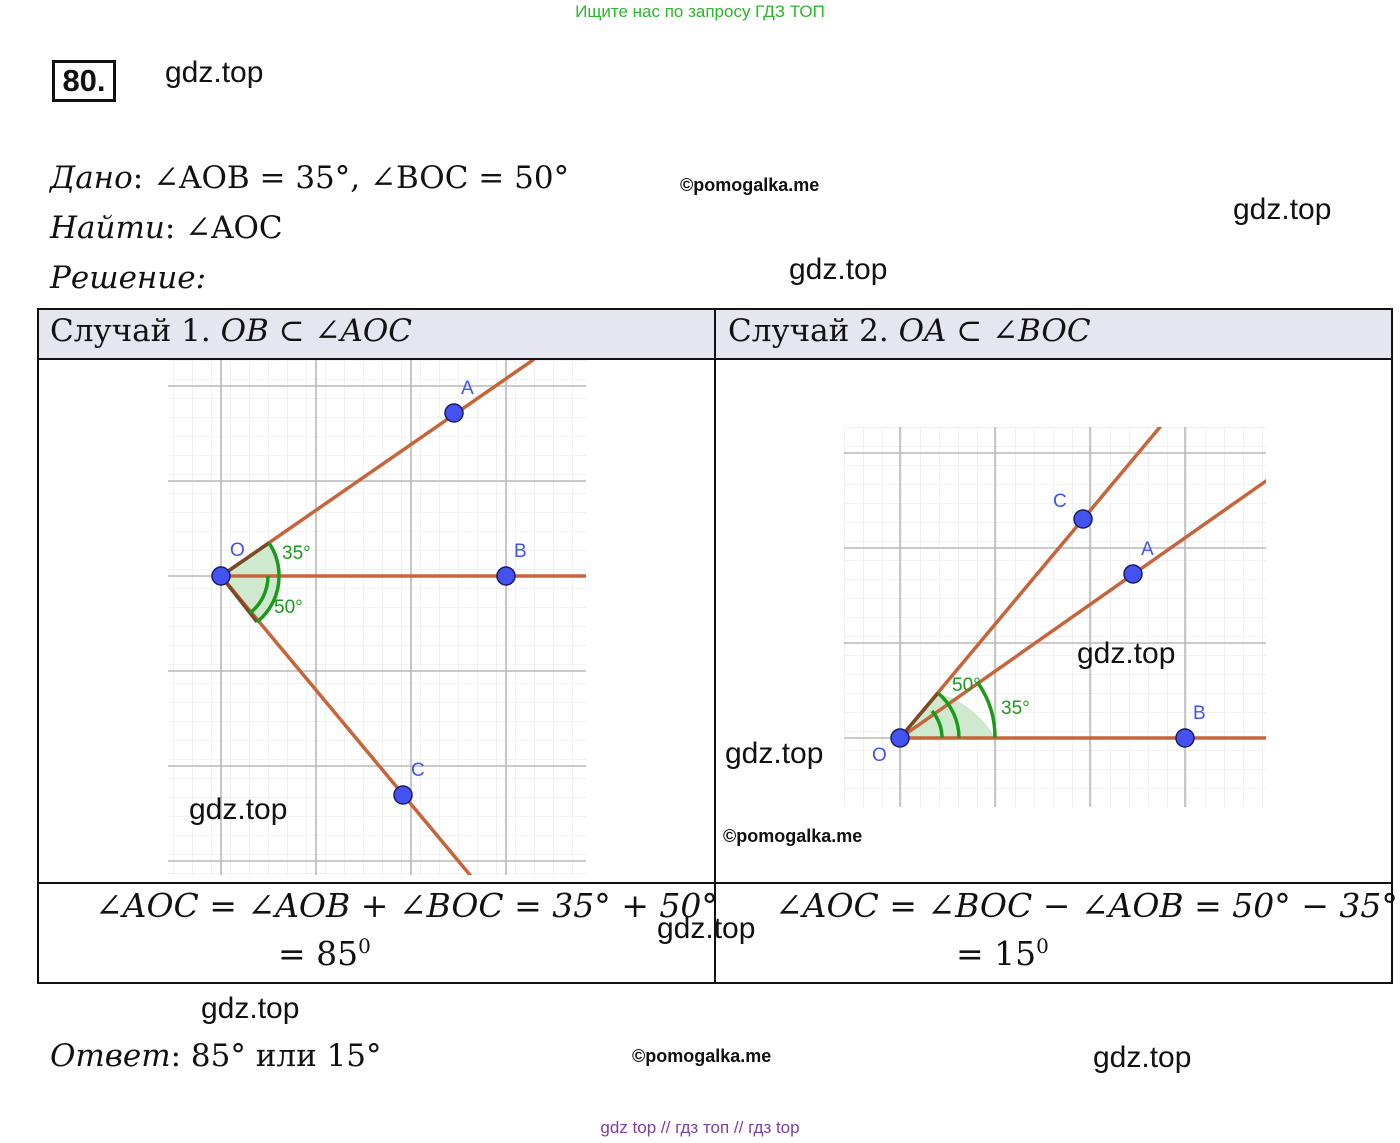  What do you see at coordinates (700, 11) in the screenshot?
I see `search-hint: Ищите нас по запросу ГДЗ ТОП` at bounding box center [700, 11].